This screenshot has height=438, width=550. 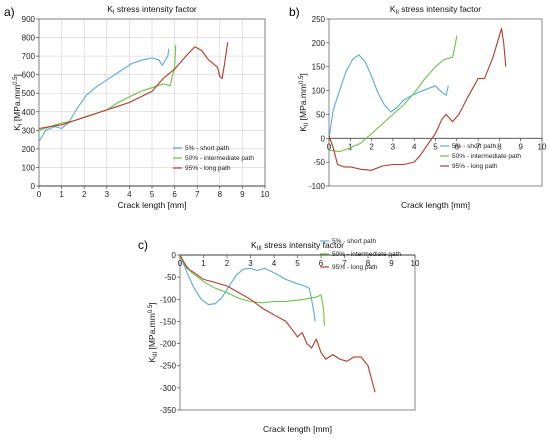 I want to click on panel-label: a), so click(x=9, y=12).